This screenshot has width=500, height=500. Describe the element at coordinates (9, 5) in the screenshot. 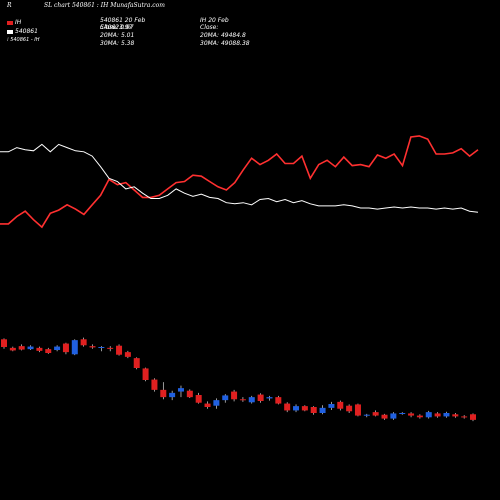

I see `corner-label: R` at that location.